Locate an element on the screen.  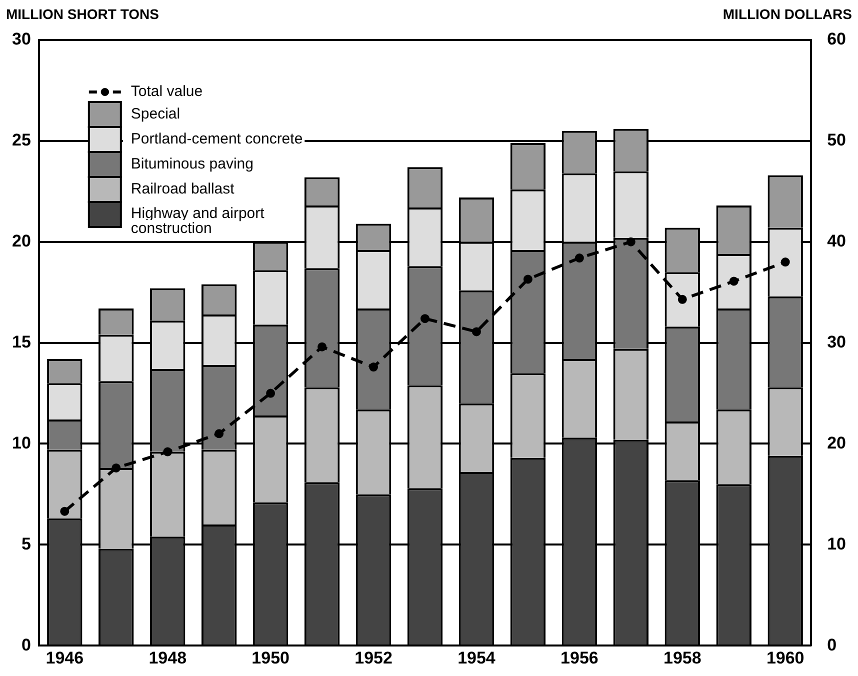
x-tick-label: 1946 is located at coordinates (65, 658).